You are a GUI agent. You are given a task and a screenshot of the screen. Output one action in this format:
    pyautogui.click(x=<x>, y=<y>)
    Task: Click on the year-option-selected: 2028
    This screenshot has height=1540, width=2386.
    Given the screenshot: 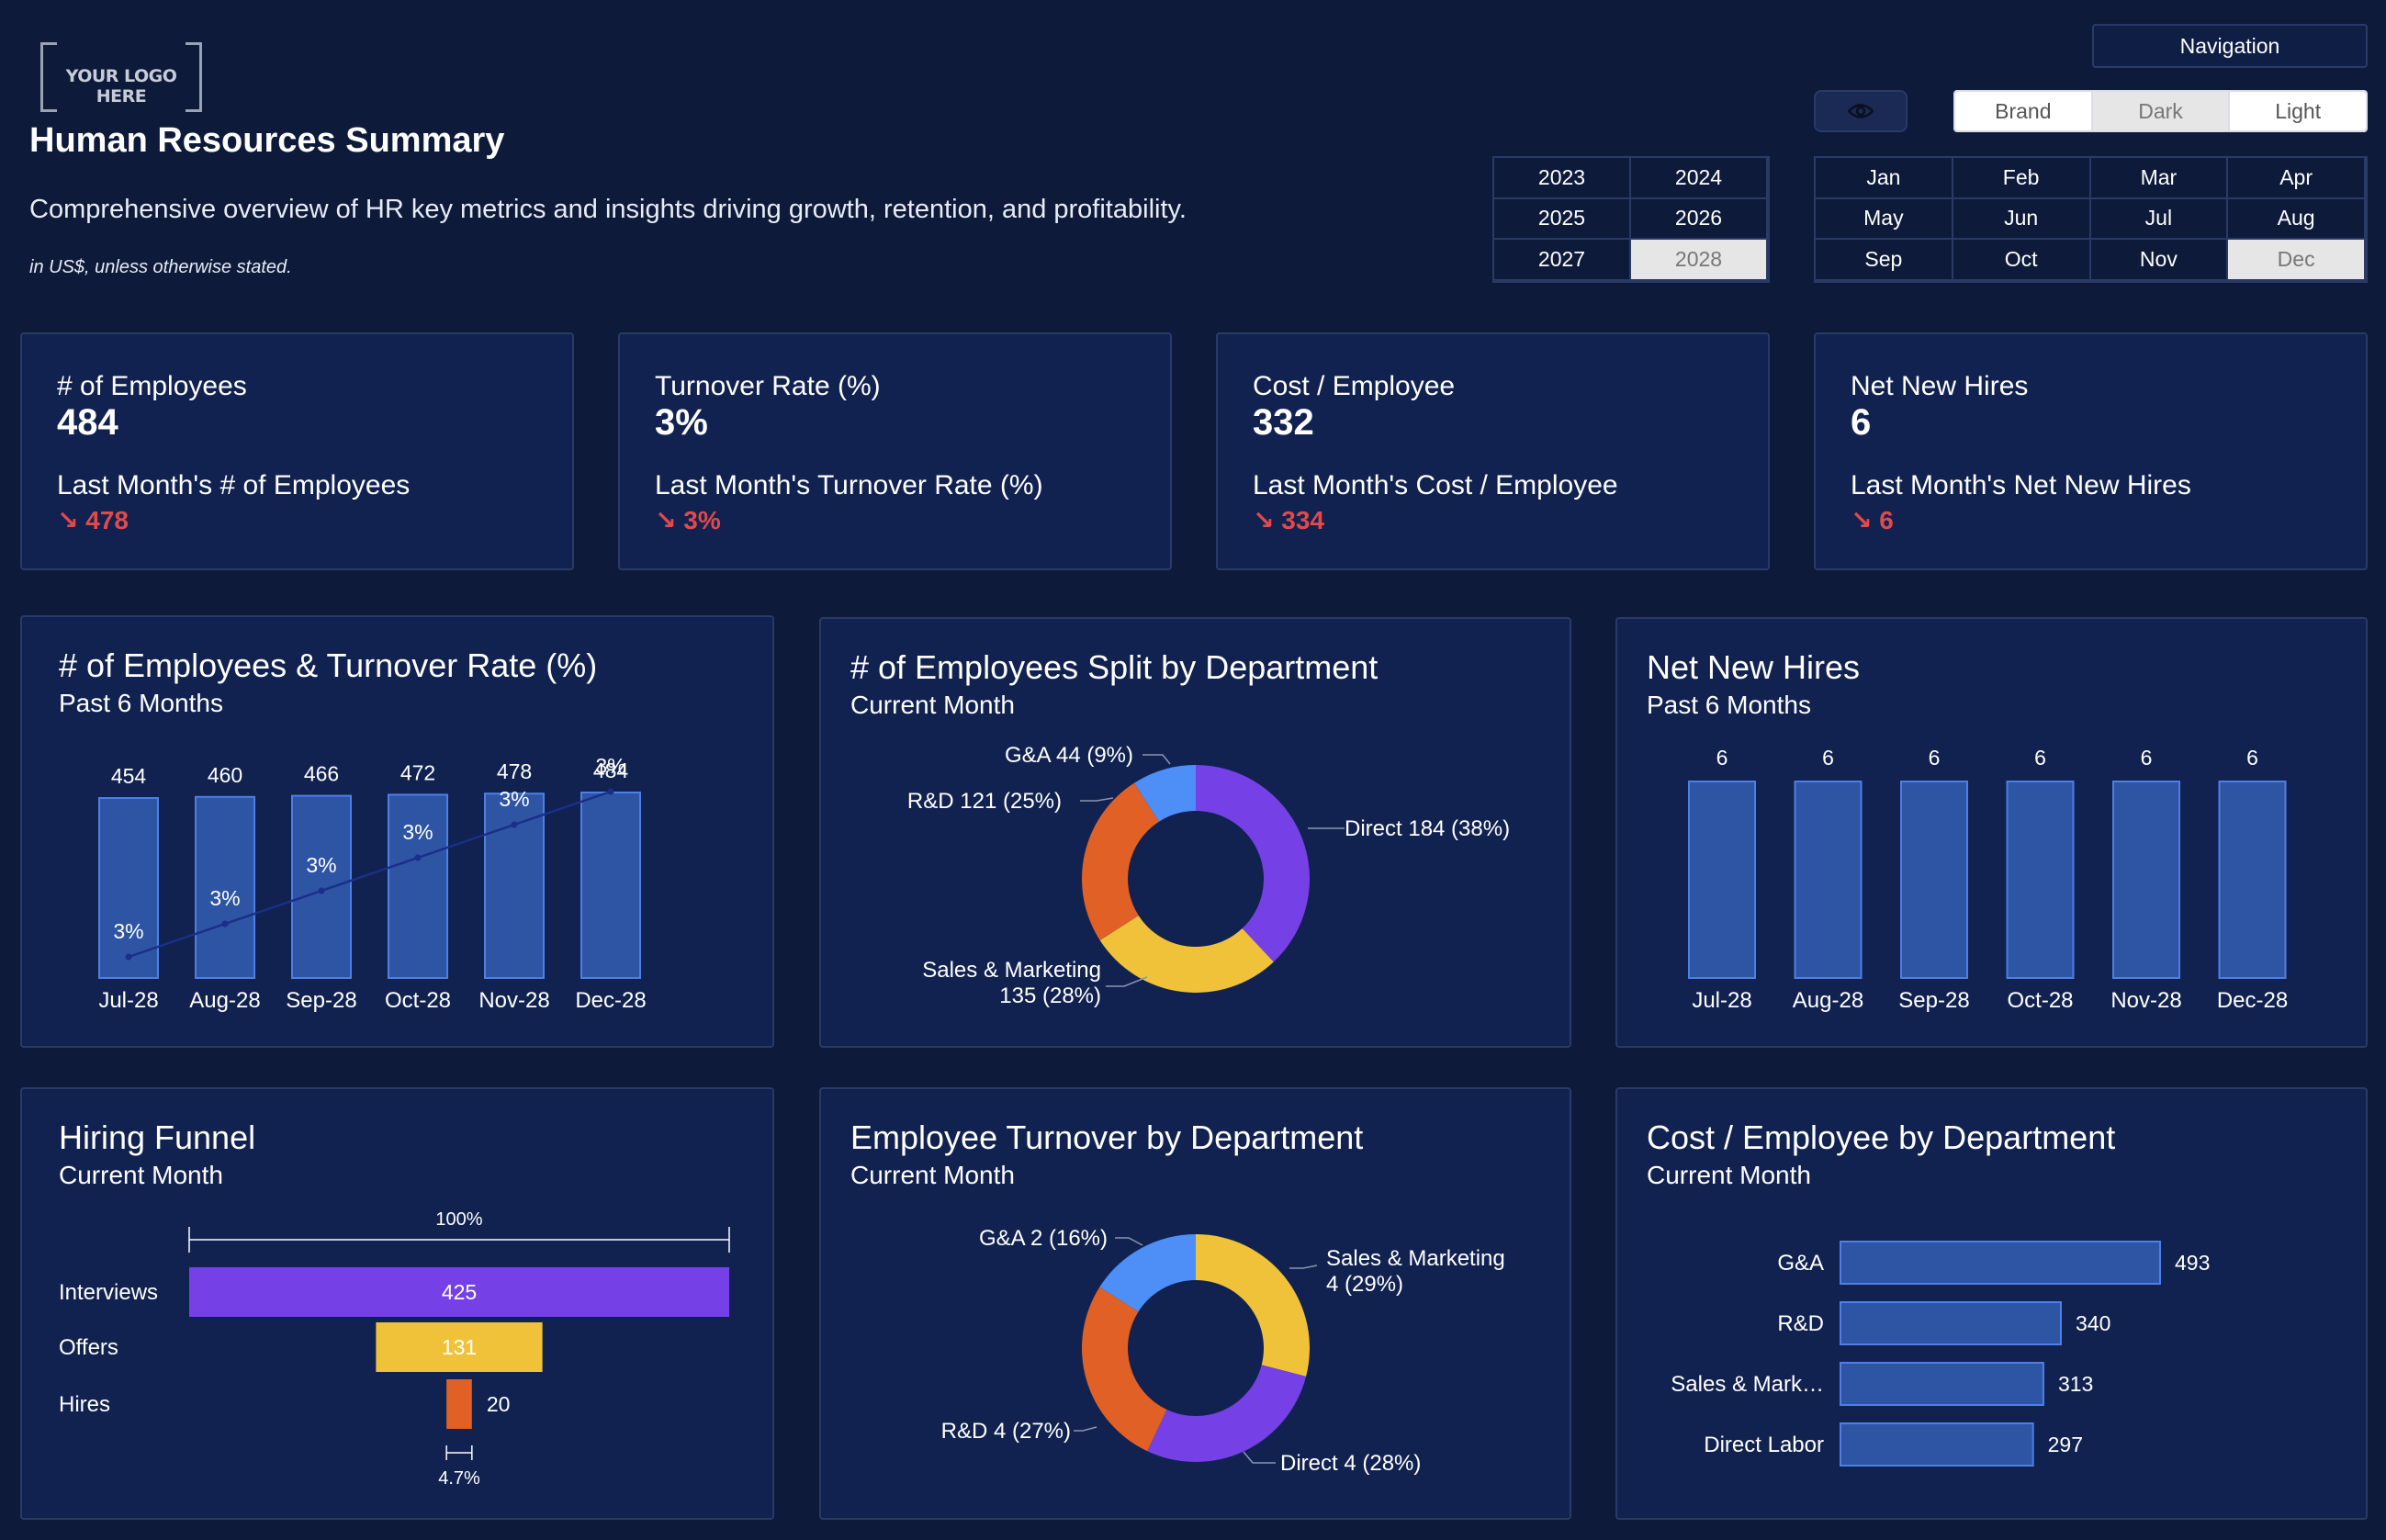 What is the action you would take?
    pyautogui.click(x=1699, y=260)
    